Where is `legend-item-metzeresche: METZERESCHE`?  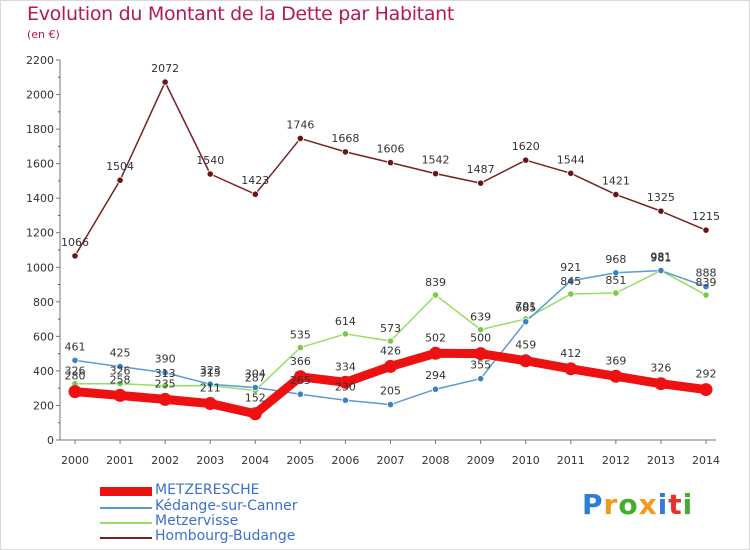 legend-item-metzeresche: METZERESCHE is located at coordinates (225, 491).